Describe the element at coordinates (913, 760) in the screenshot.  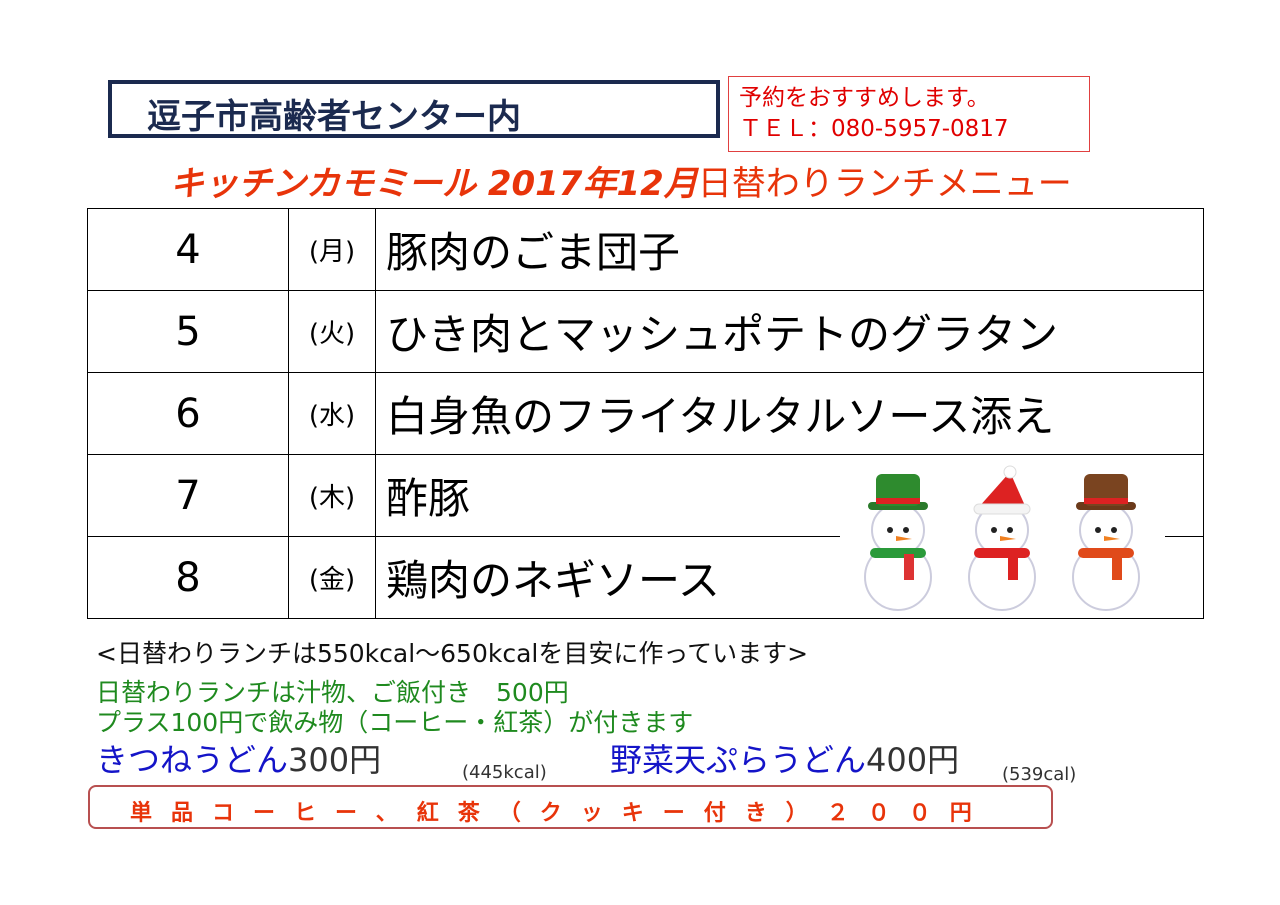
I see `udon2-price: 400円` at that location.